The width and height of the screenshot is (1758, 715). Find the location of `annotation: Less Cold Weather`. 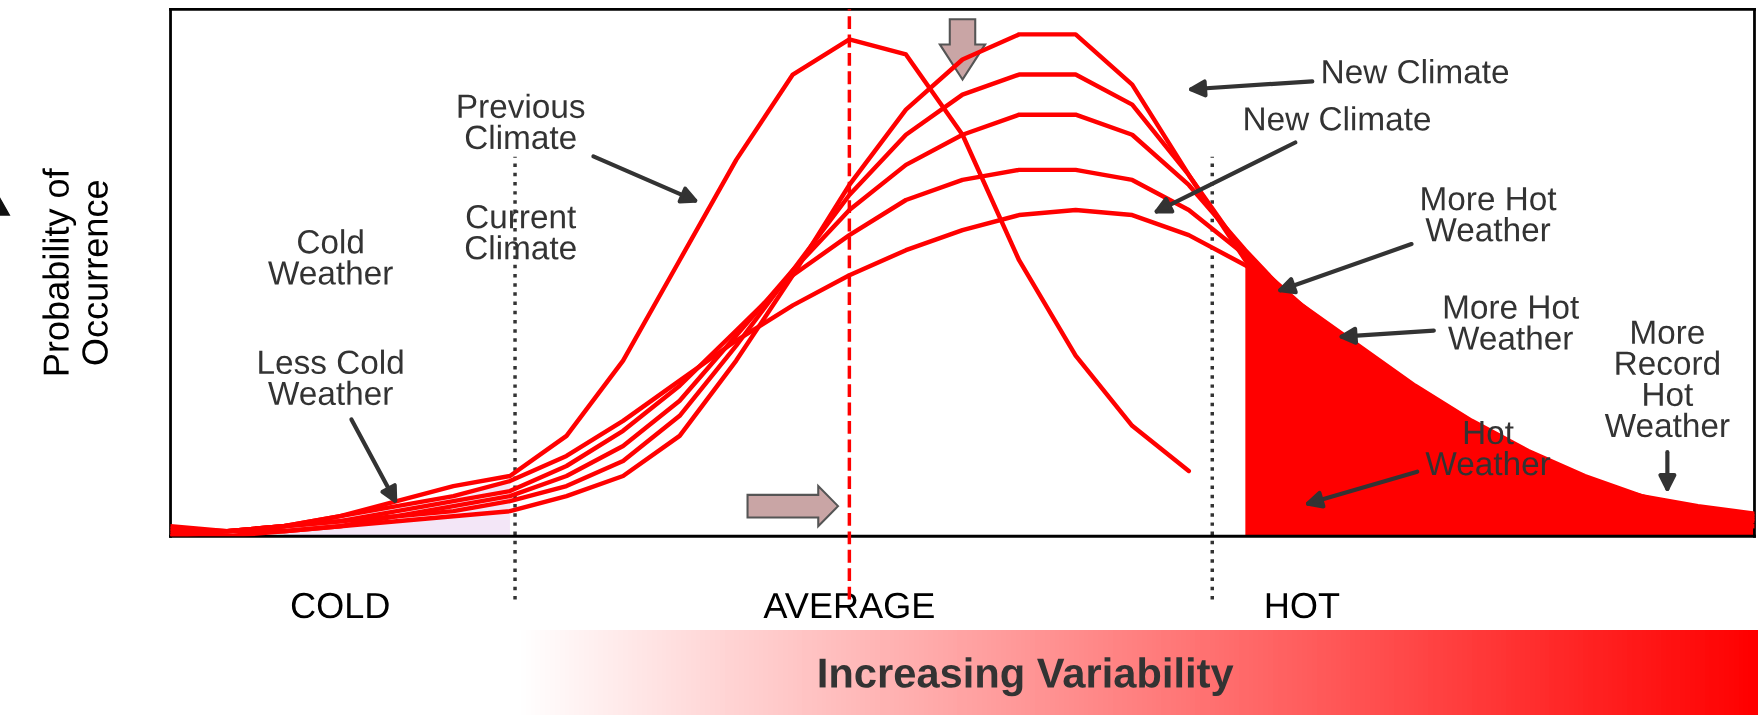

annotation: Less Cold Weather is located at coordinates (331, 377).